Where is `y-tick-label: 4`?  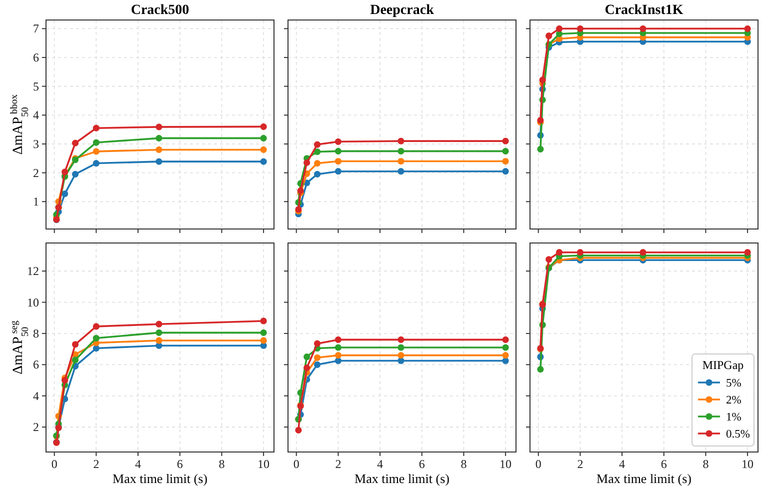 y-tick-label: 4 is located at coordinates (36, 115).